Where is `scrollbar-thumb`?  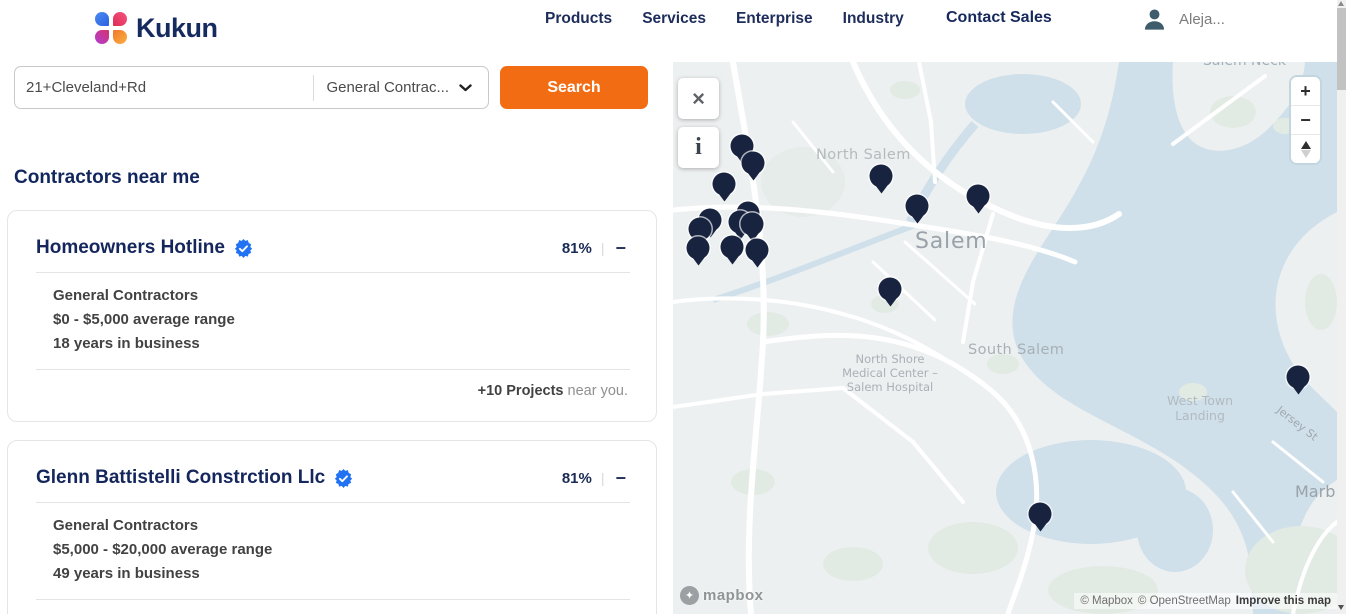
scrollbar-thumb is located at coordinates (1341, 49).